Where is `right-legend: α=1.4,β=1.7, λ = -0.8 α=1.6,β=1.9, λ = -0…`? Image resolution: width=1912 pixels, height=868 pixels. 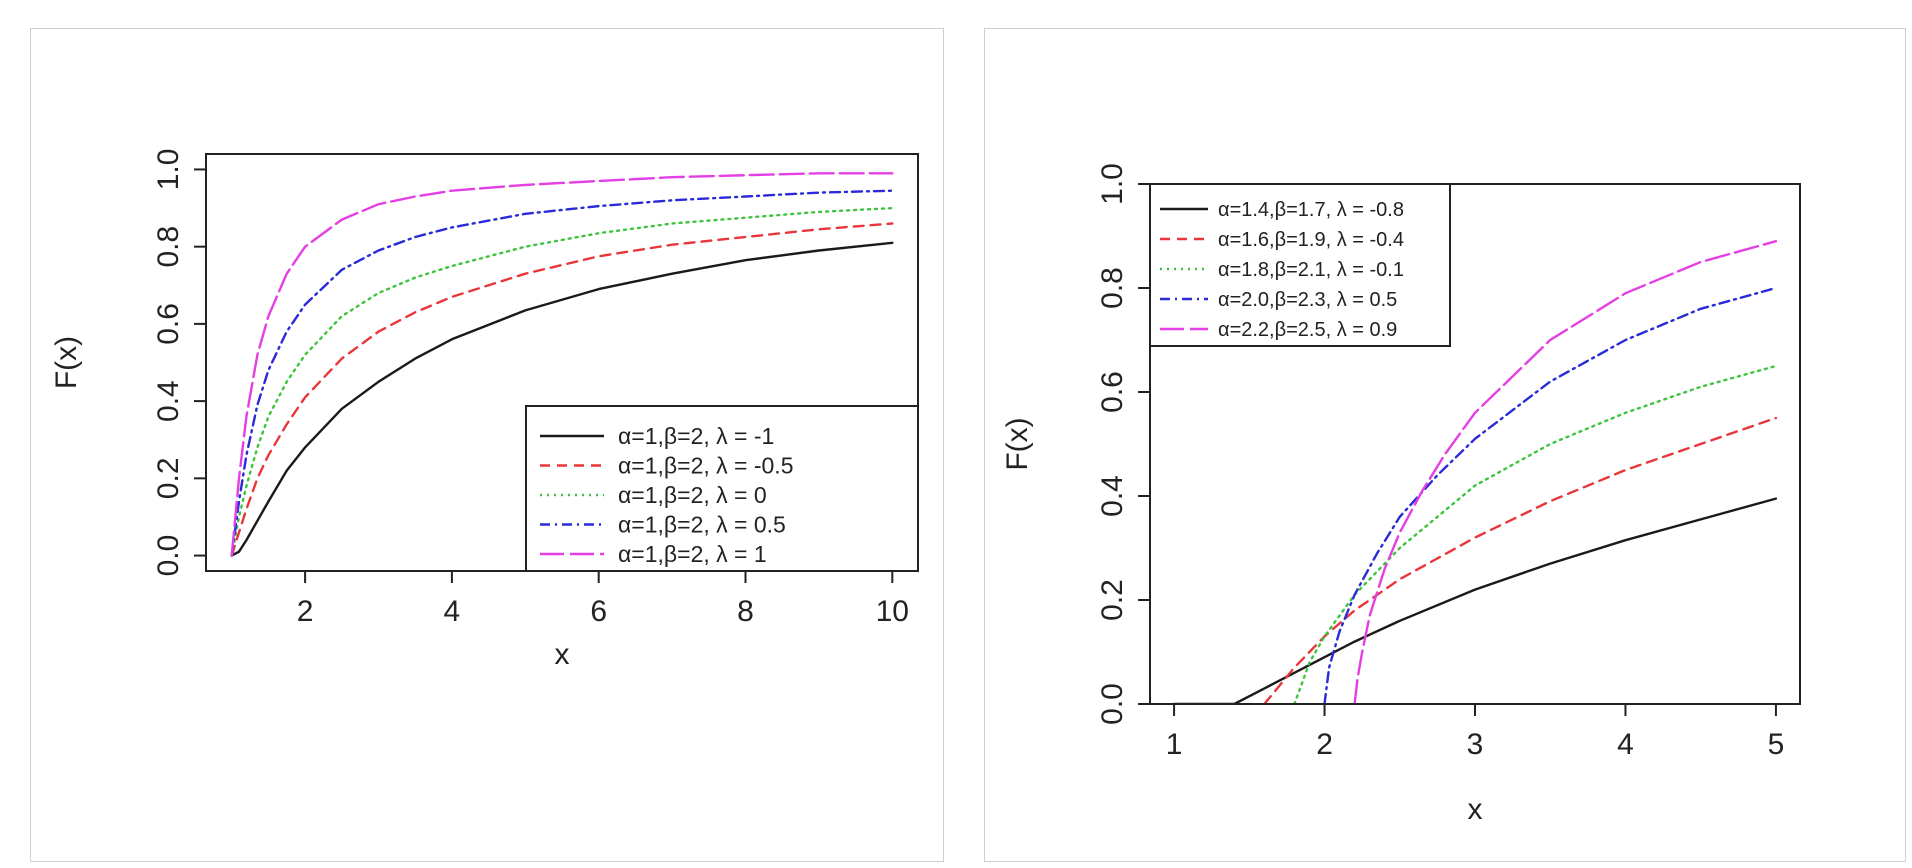 right-legend: α=1.4,β=1.7, λ = -0.8 α=1.6,β=1.9, λ = -0… is located at coordinates (1300, 265).